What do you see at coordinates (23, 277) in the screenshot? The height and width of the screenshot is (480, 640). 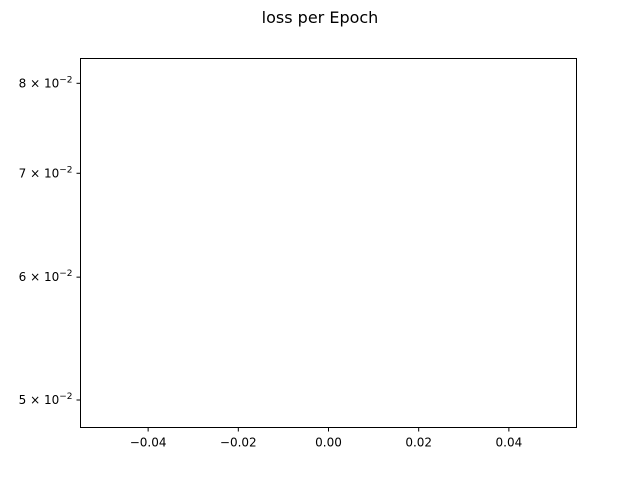 I see `y-tick-mantissa: 6` at bounding box center [23, 277].